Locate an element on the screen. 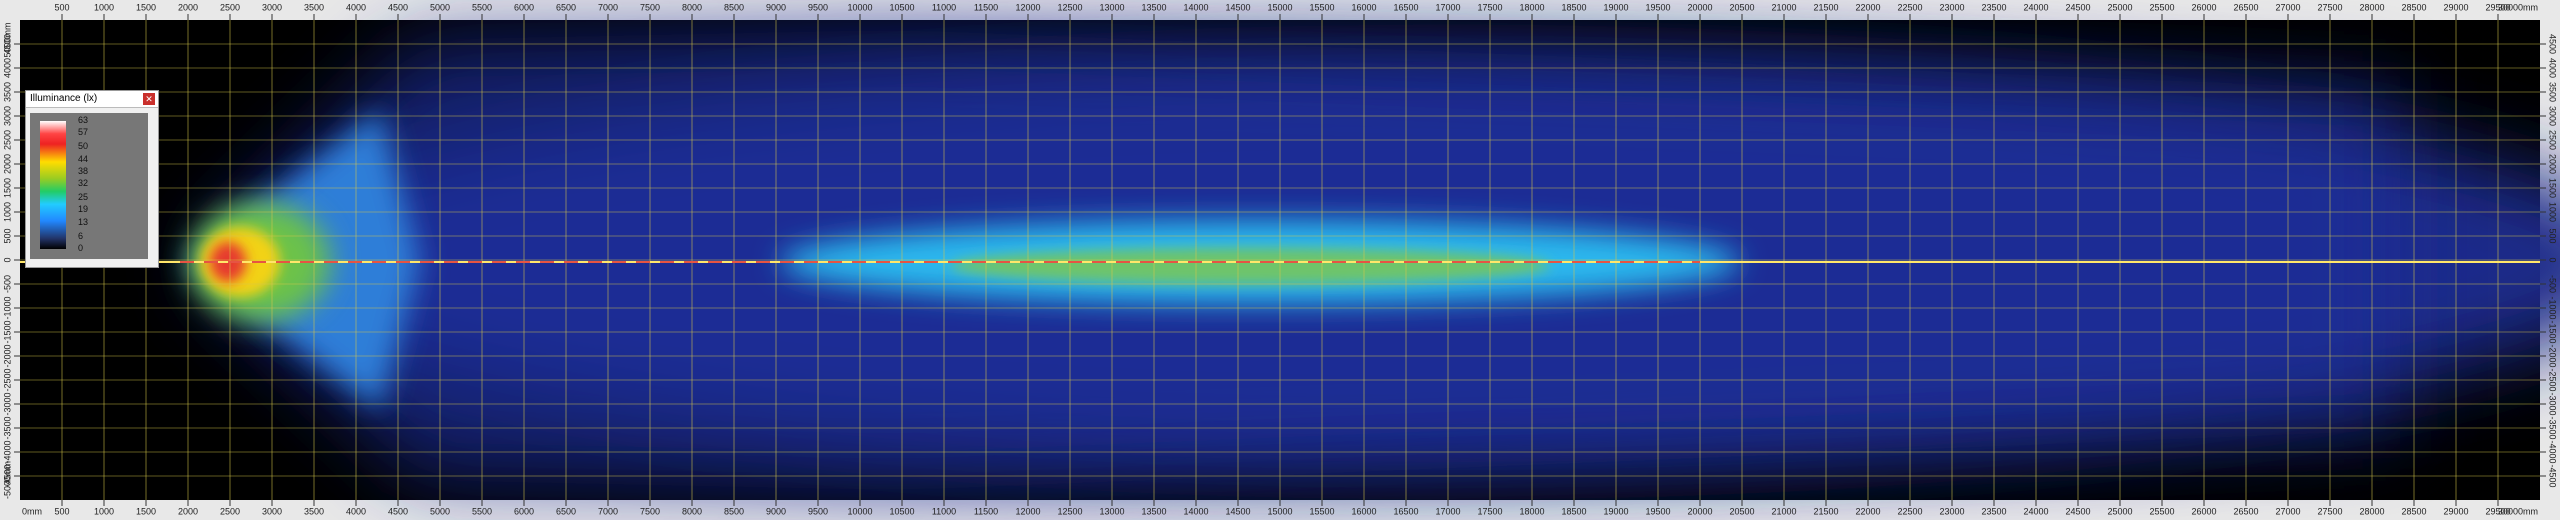 This screenshot has height=520, width=2560. legend-level: 13 is located at coordinates (83, 221).